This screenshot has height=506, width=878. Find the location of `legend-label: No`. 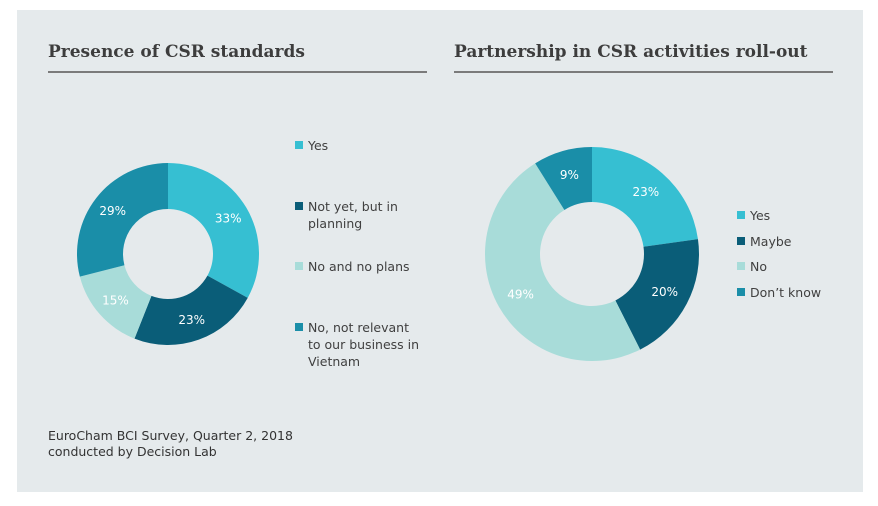

legend-label: No is located at coordinates (758, 266).